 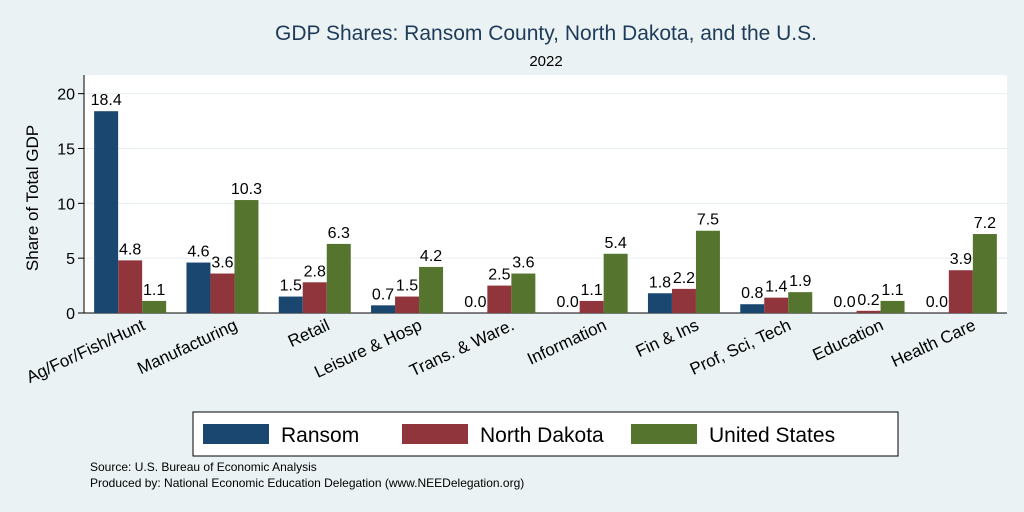 What do you see at coordinates (66, 149) in the screenshot?
I see `y-tick-label: 15` at bounding box center [66, 149].